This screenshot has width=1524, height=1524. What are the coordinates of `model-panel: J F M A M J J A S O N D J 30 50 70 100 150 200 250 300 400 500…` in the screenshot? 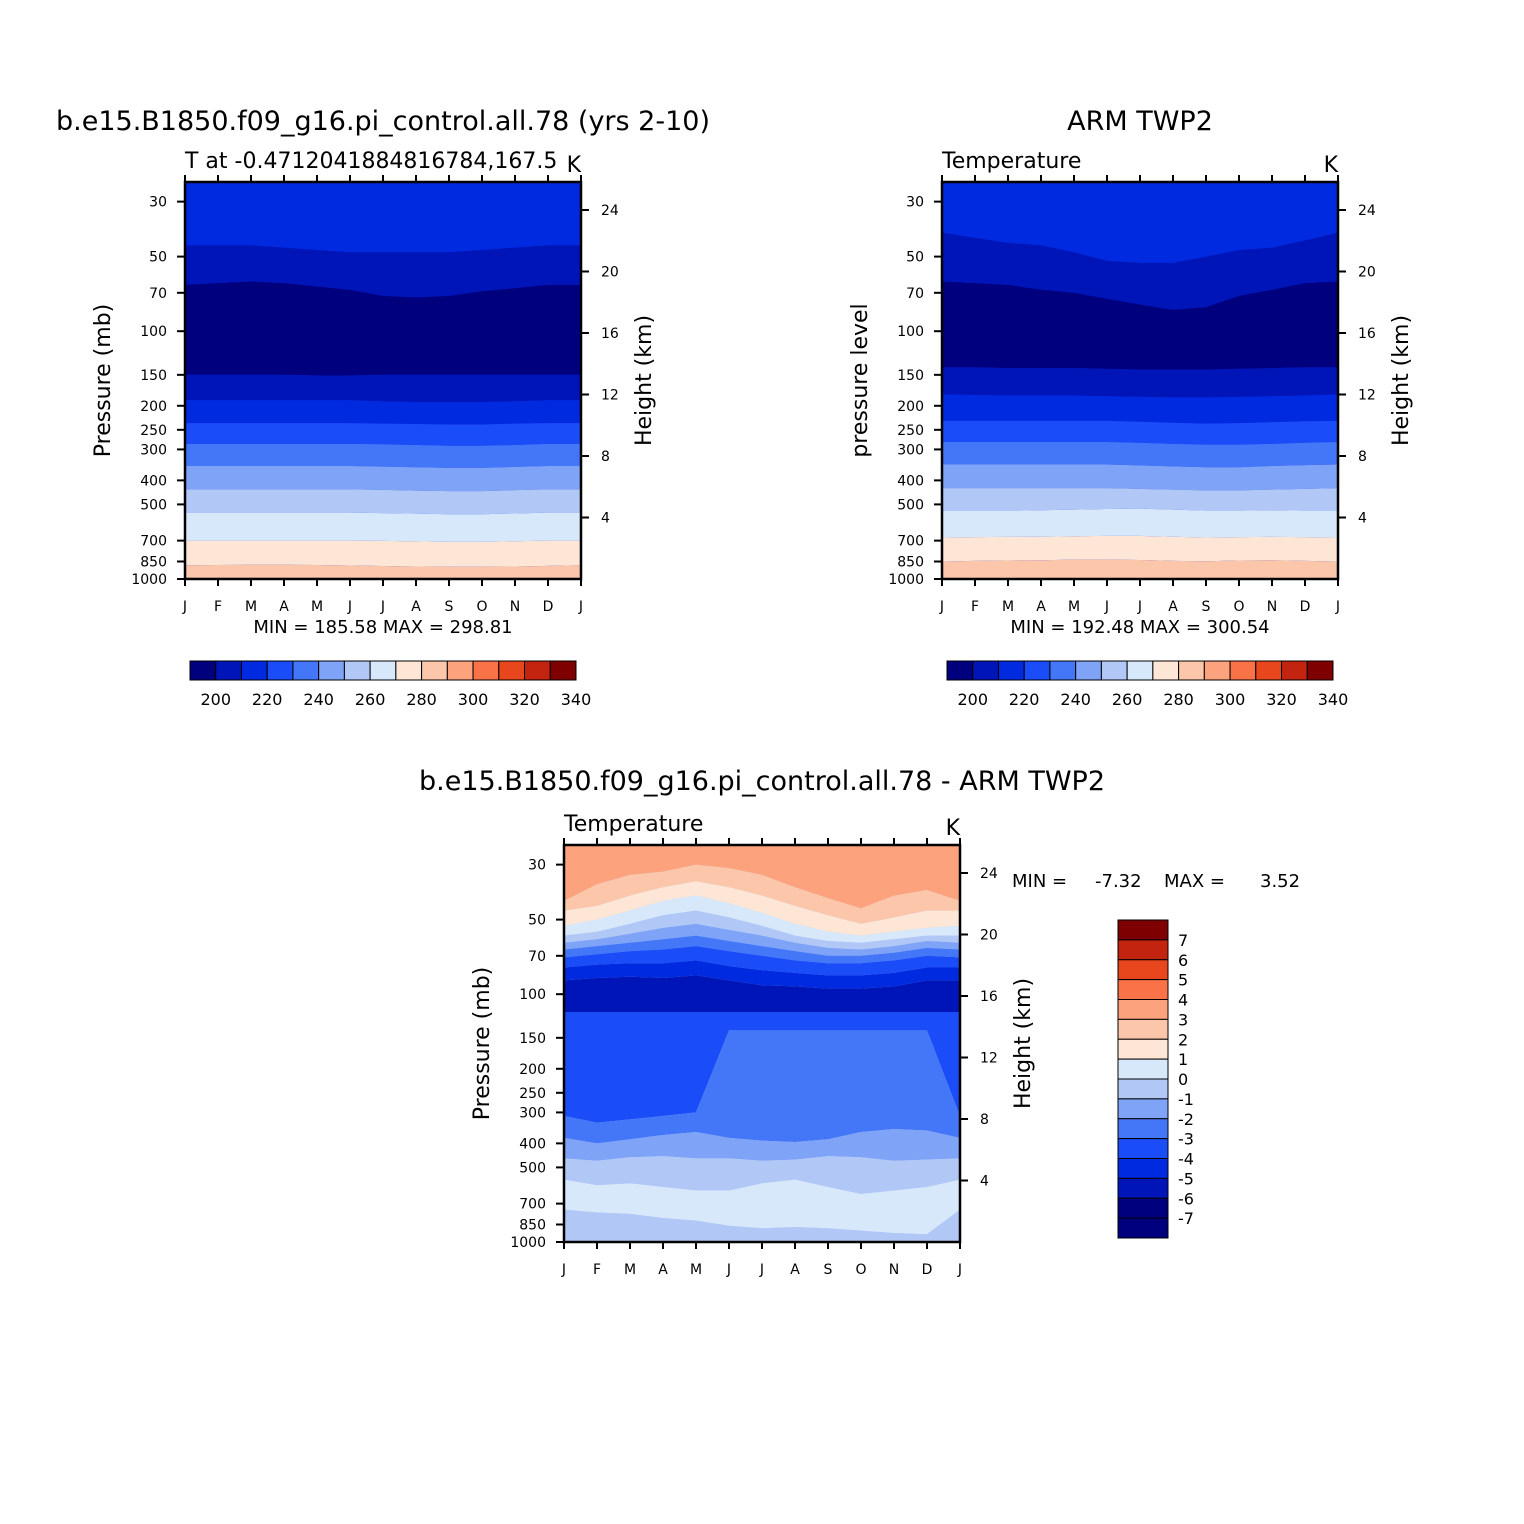 It's located at (374, 429).